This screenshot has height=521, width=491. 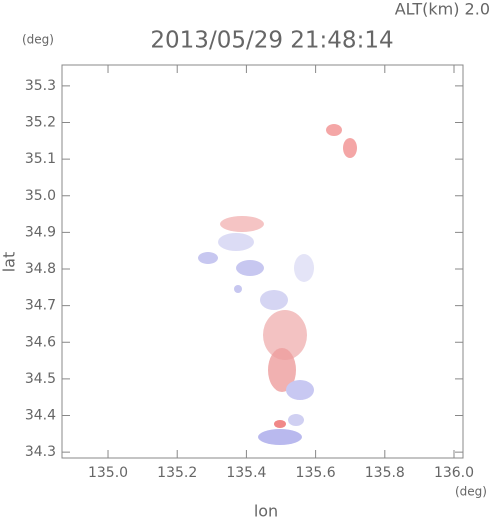 What do you see at coordinates (246, 473) in the screenshot?
I see `x-tick-label: 135.4` at bounding box center [246, 473].